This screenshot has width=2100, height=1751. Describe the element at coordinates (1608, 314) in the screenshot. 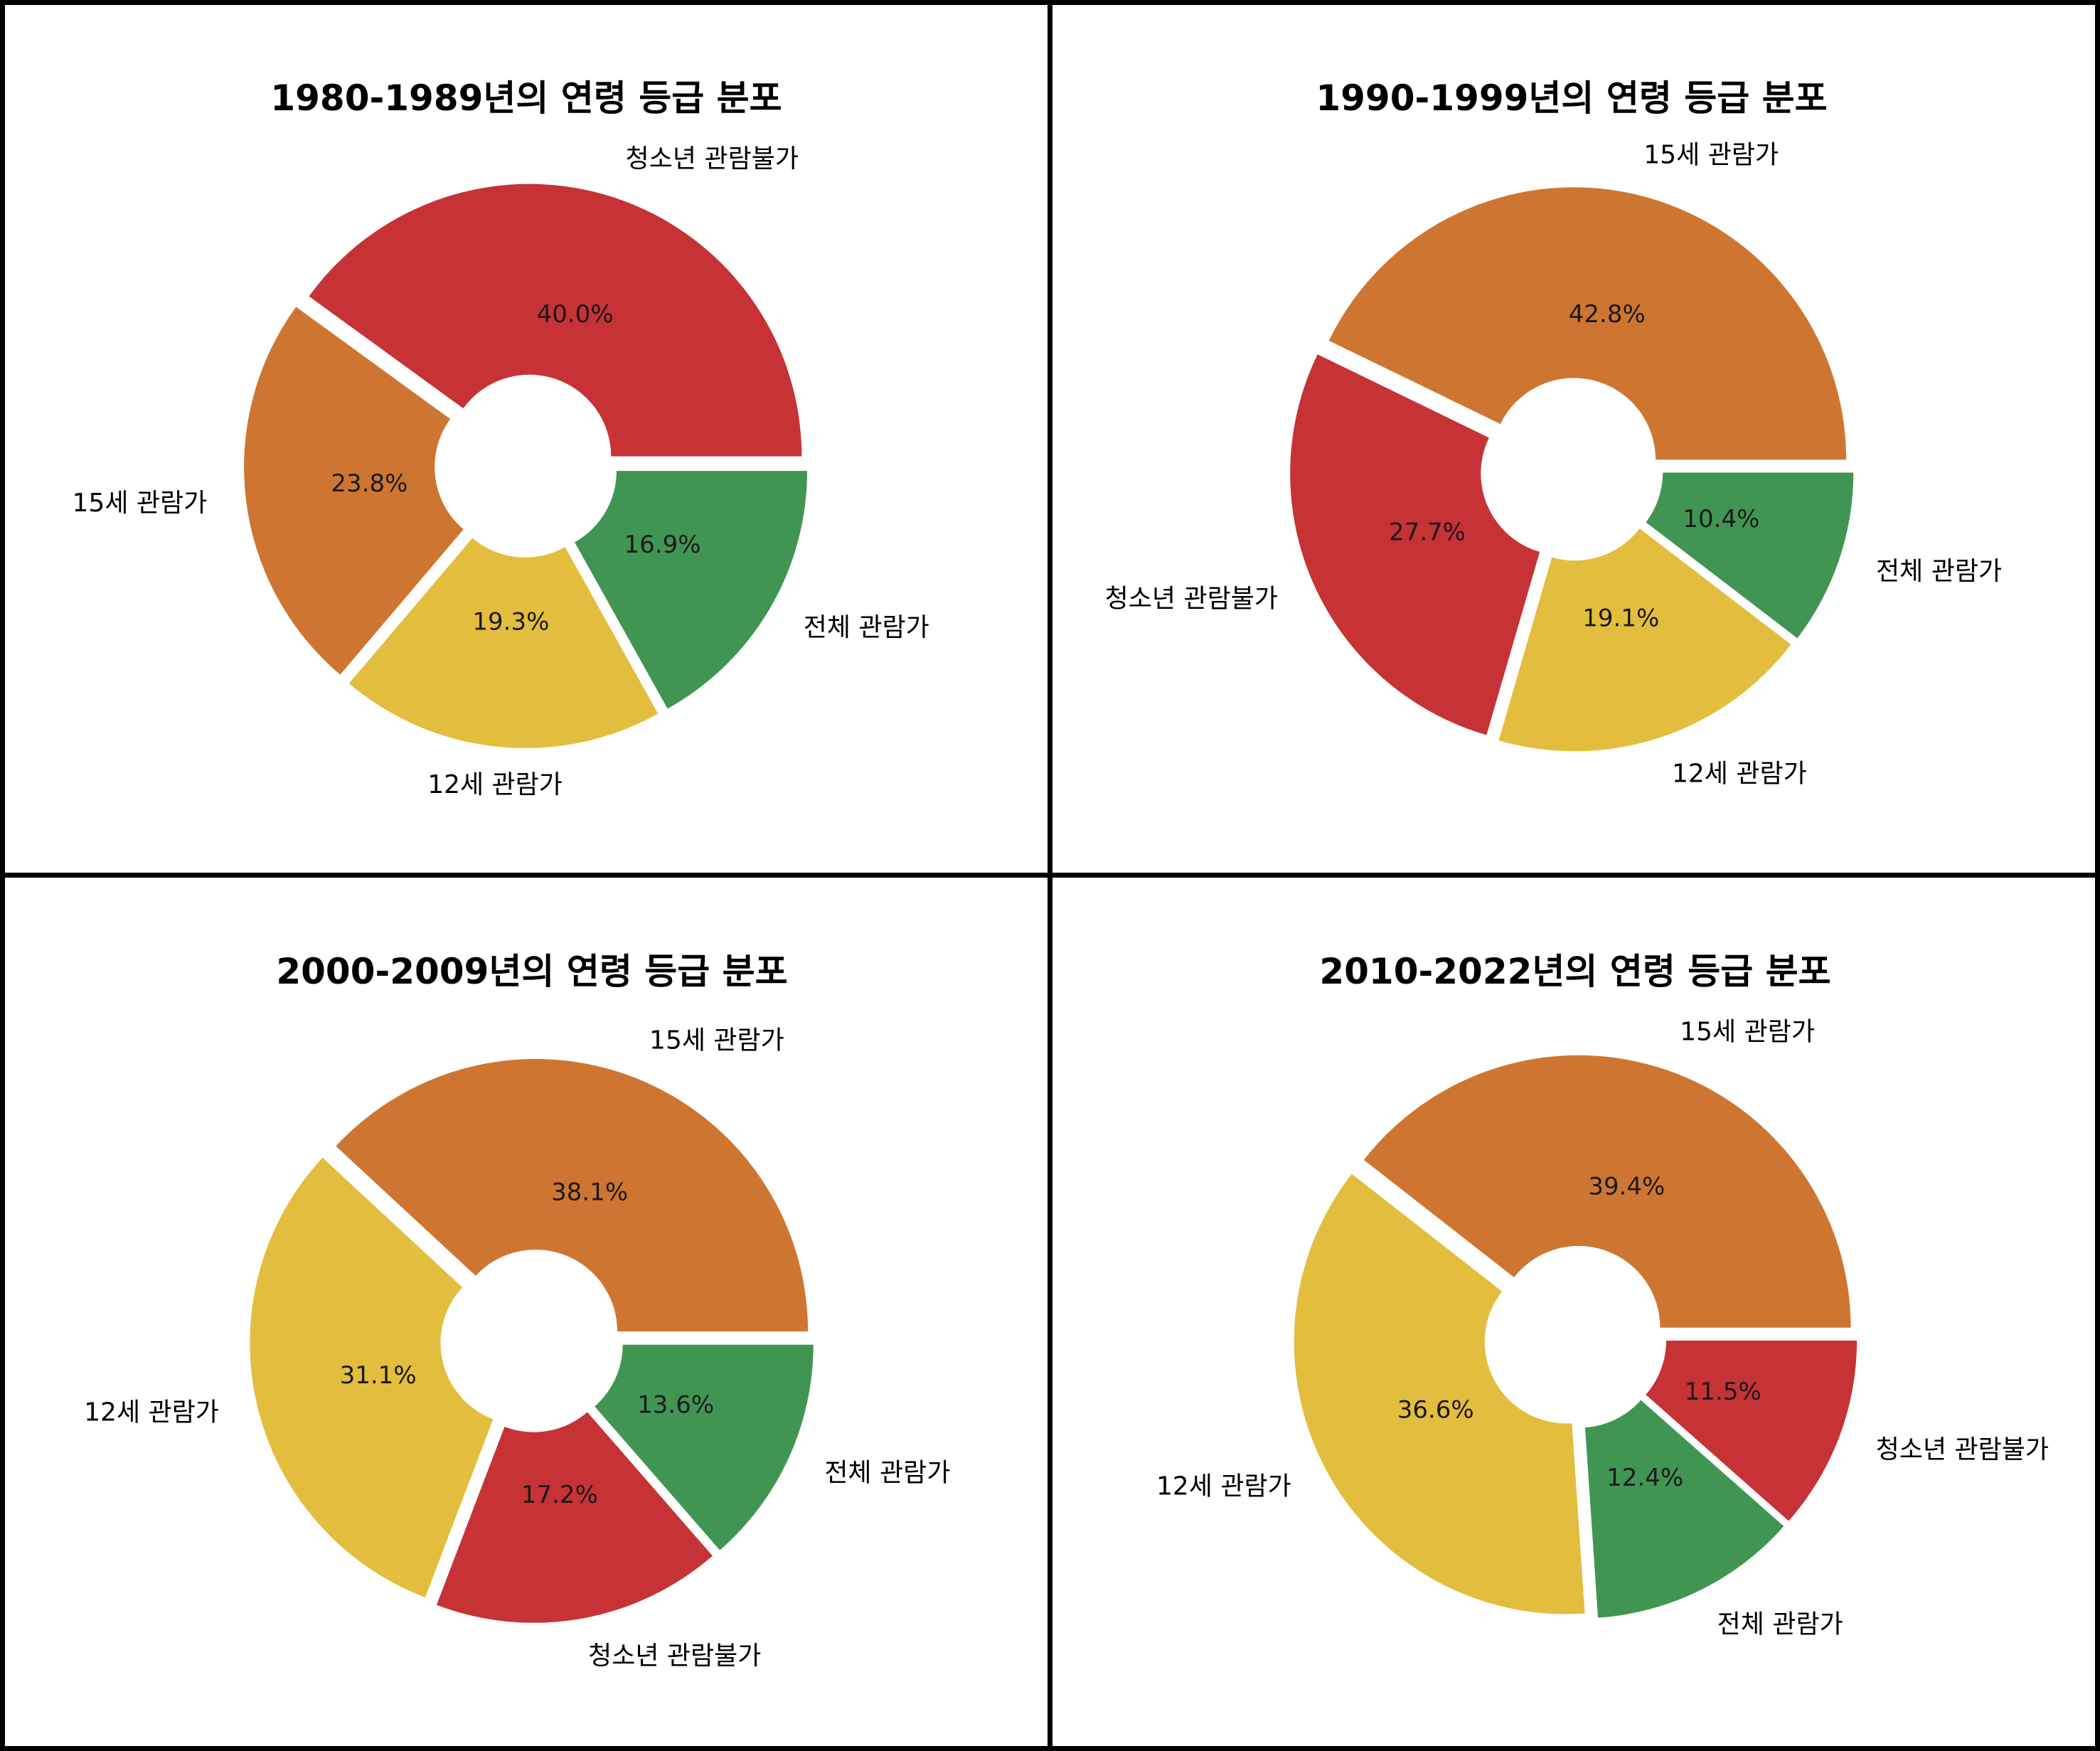

I see `percent-label: 42.8%` at that location.